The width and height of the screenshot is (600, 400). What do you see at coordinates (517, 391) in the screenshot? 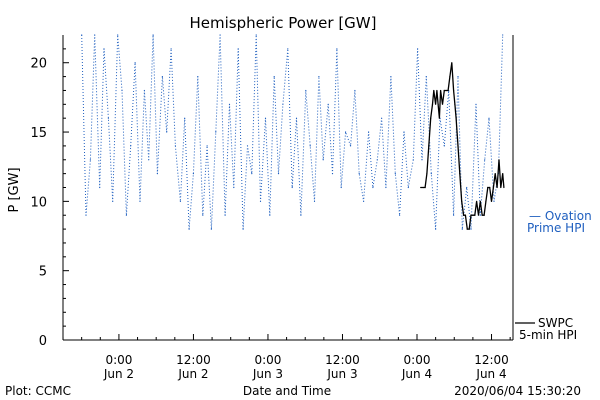
I see `footer-timestamp: 2020/06/04 15:30:20` at bounding box center [517, 391].